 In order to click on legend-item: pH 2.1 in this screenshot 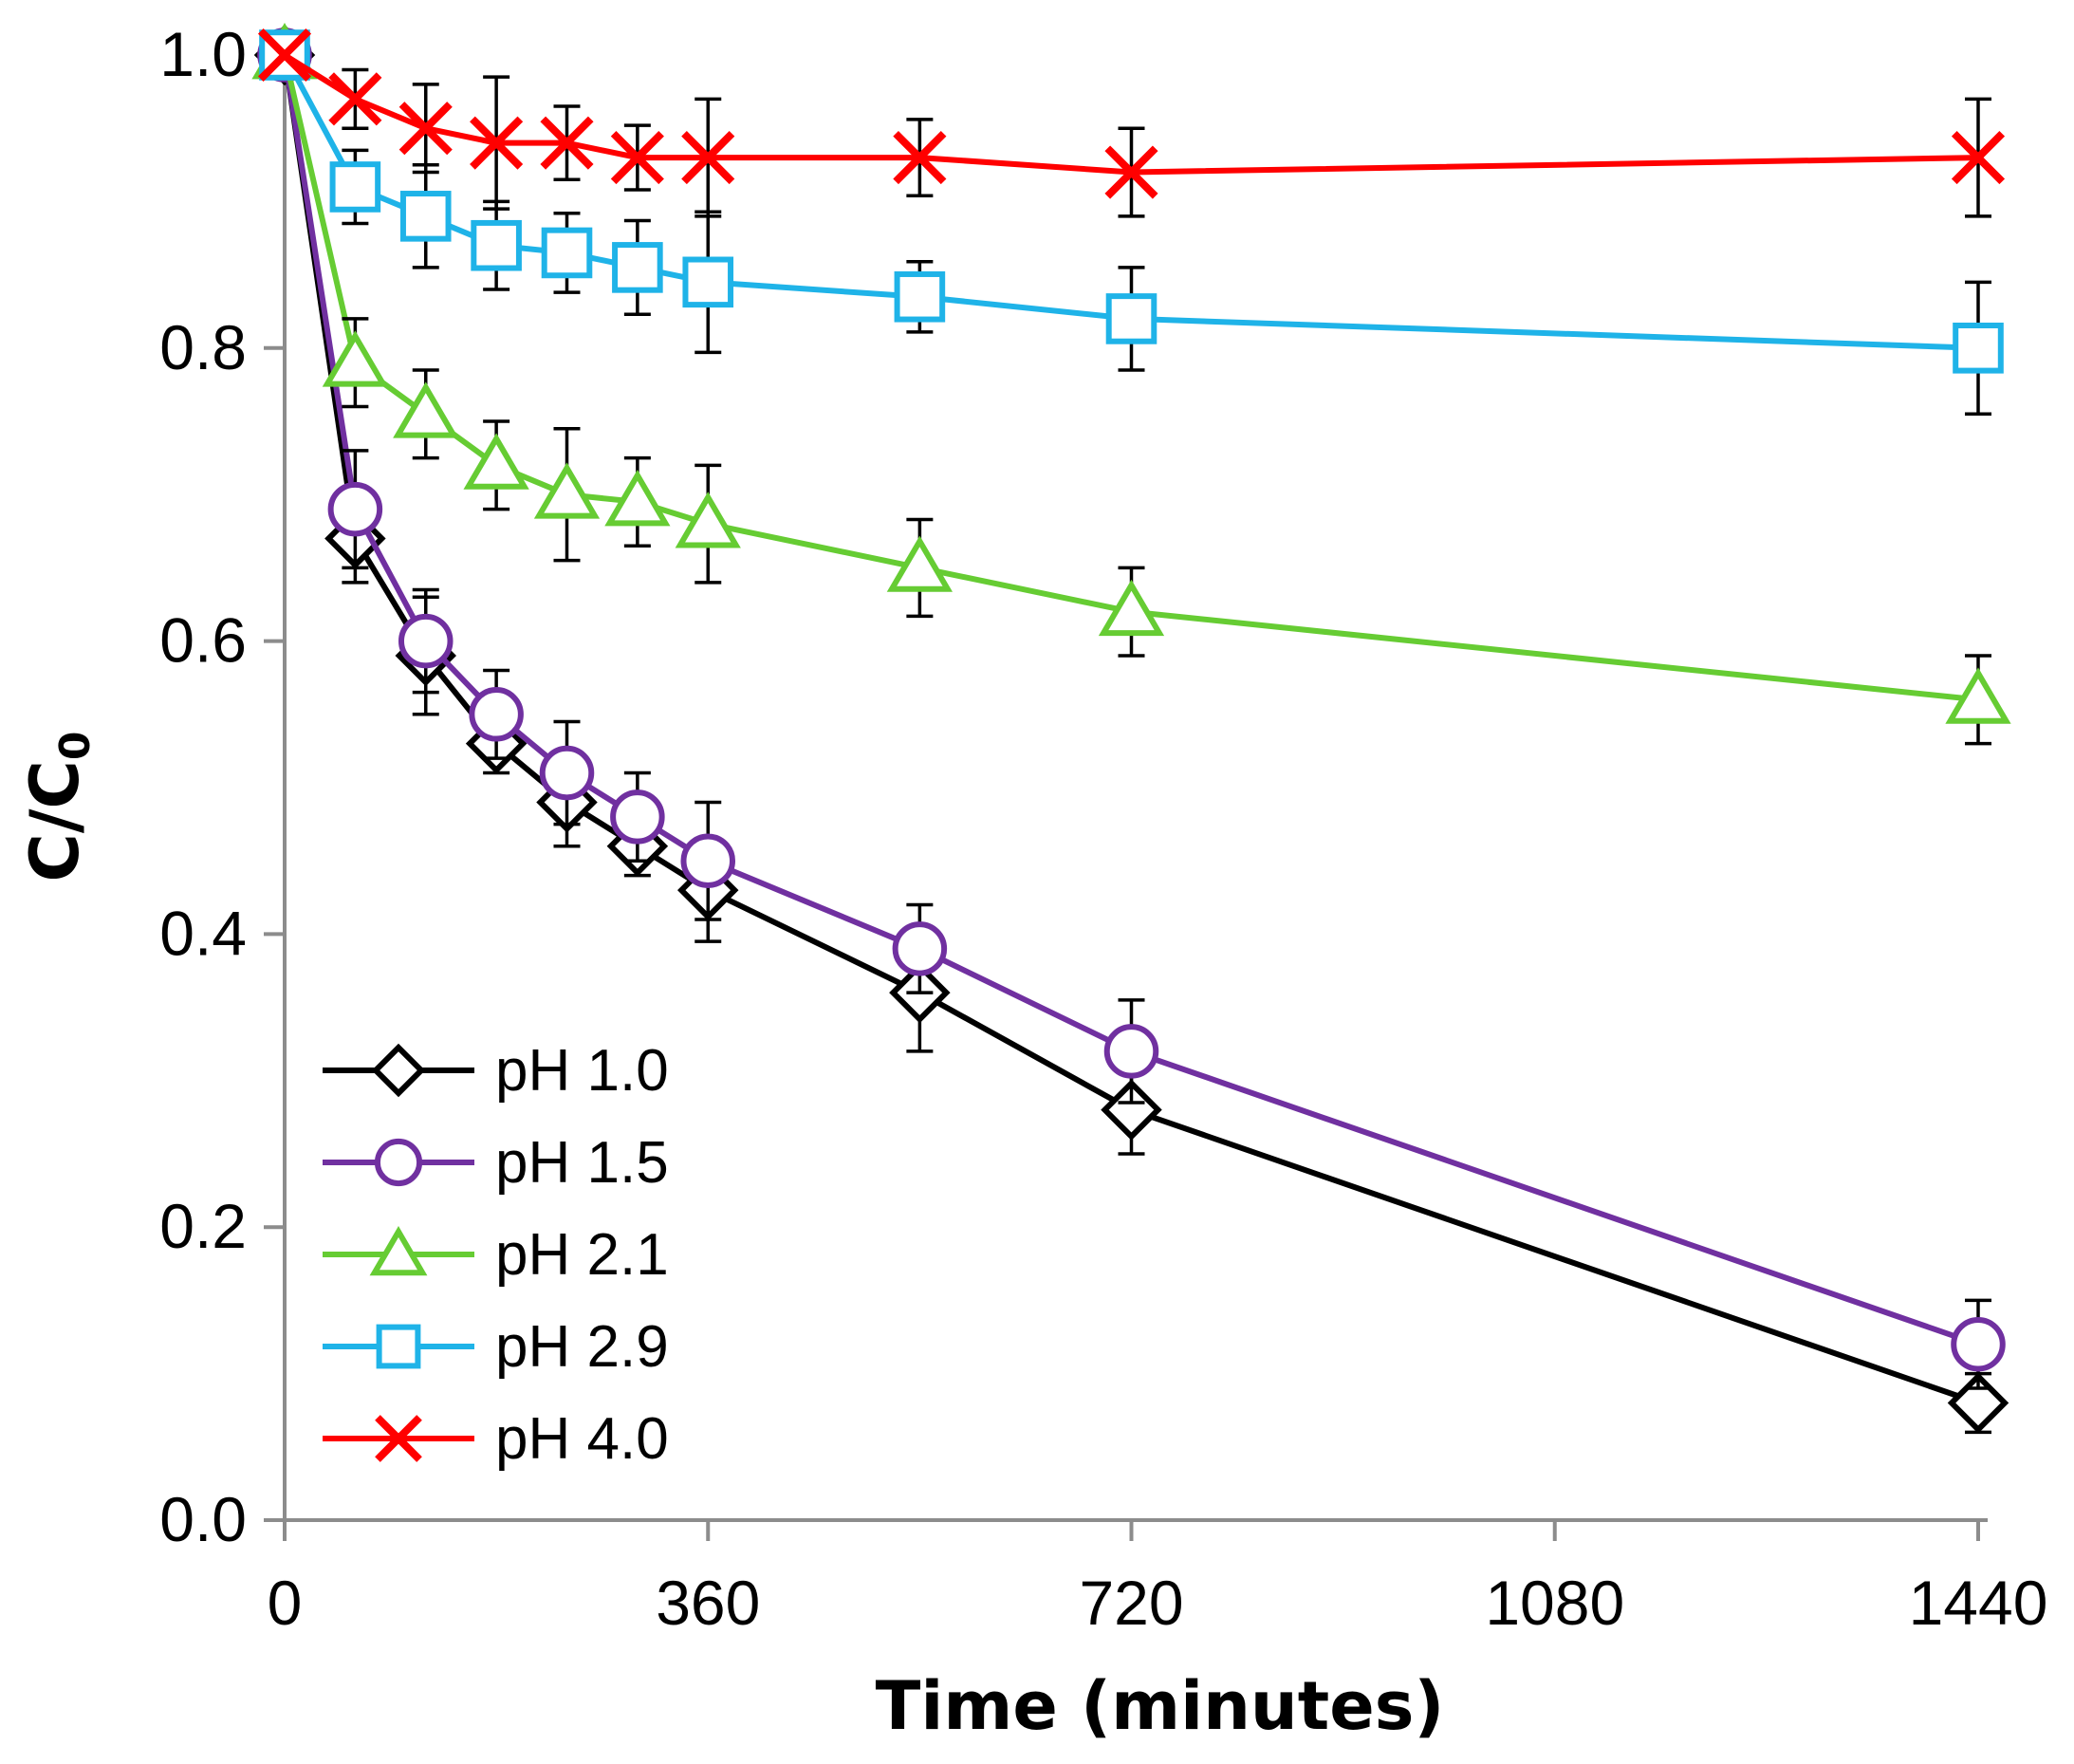, I will do `click(496, 1255)`.